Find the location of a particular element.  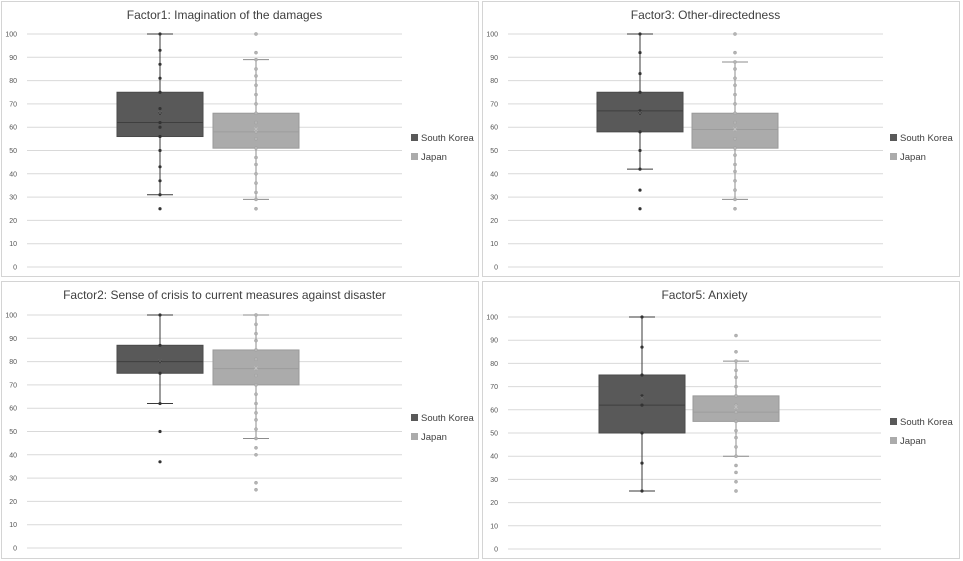

chart-title: Factor5: Anxiety is located at coordinates (704, 295).